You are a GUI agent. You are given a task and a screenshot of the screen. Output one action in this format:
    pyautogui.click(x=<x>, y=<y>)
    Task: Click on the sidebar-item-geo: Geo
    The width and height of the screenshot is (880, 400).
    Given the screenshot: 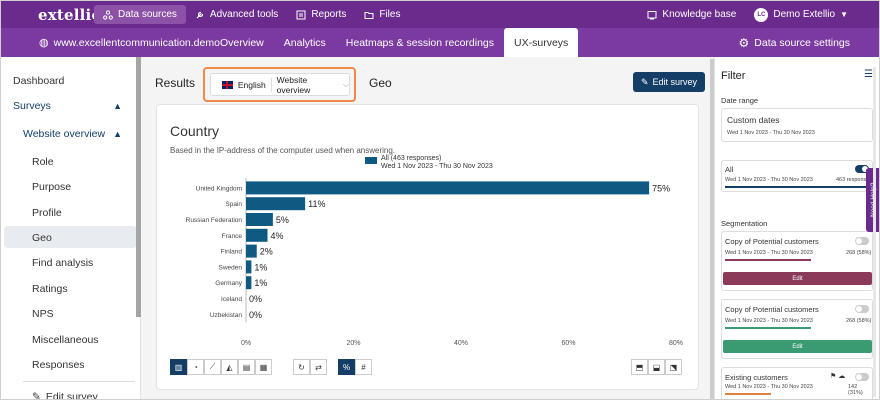 What is the action you would take?
    pyautogui.click(x=70, y=237)
    